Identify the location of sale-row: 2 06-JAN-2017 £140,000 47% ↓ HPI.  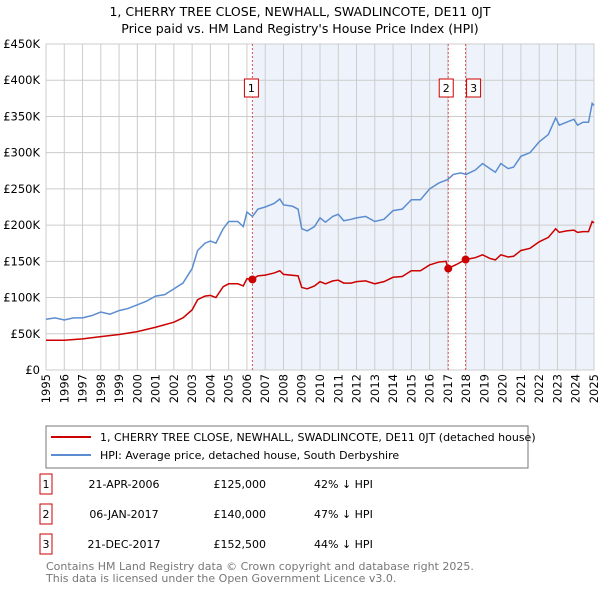
(206, 514).